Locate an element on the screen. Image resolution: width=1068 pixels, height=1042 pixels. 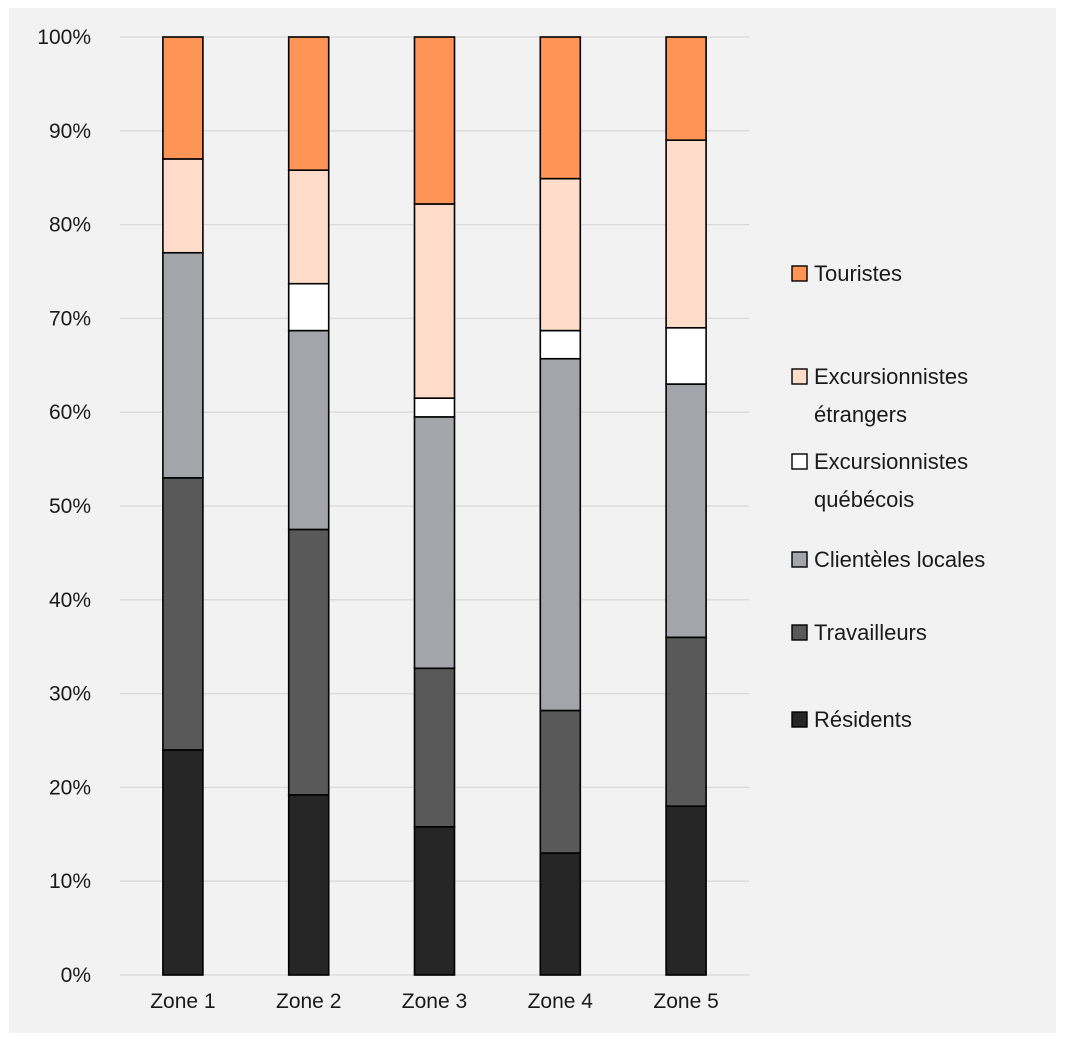
y-tick-label: 60% is located at coordinates (70, 412).